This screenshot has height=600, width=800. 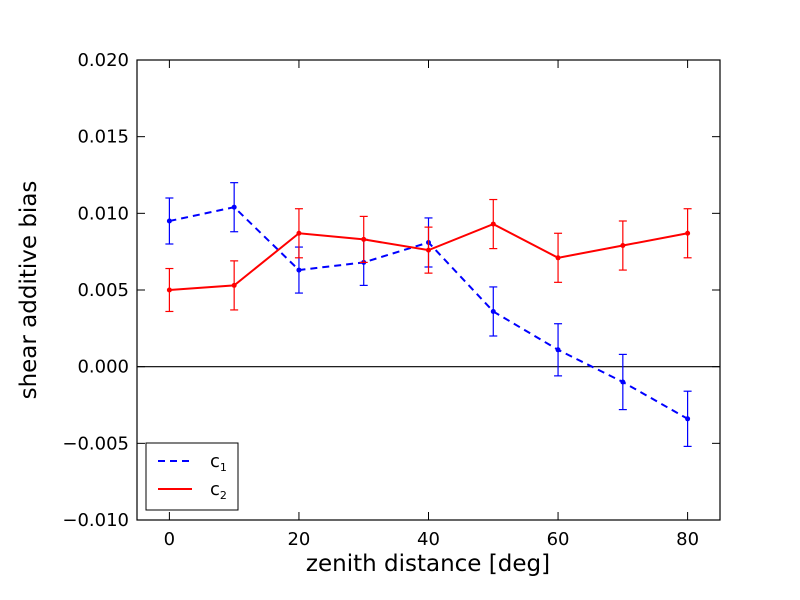 What do you see at coordinates (95, 443) in the screenshot?
I see `y-tick-label: −0.005` at bounding box center [95, 443].